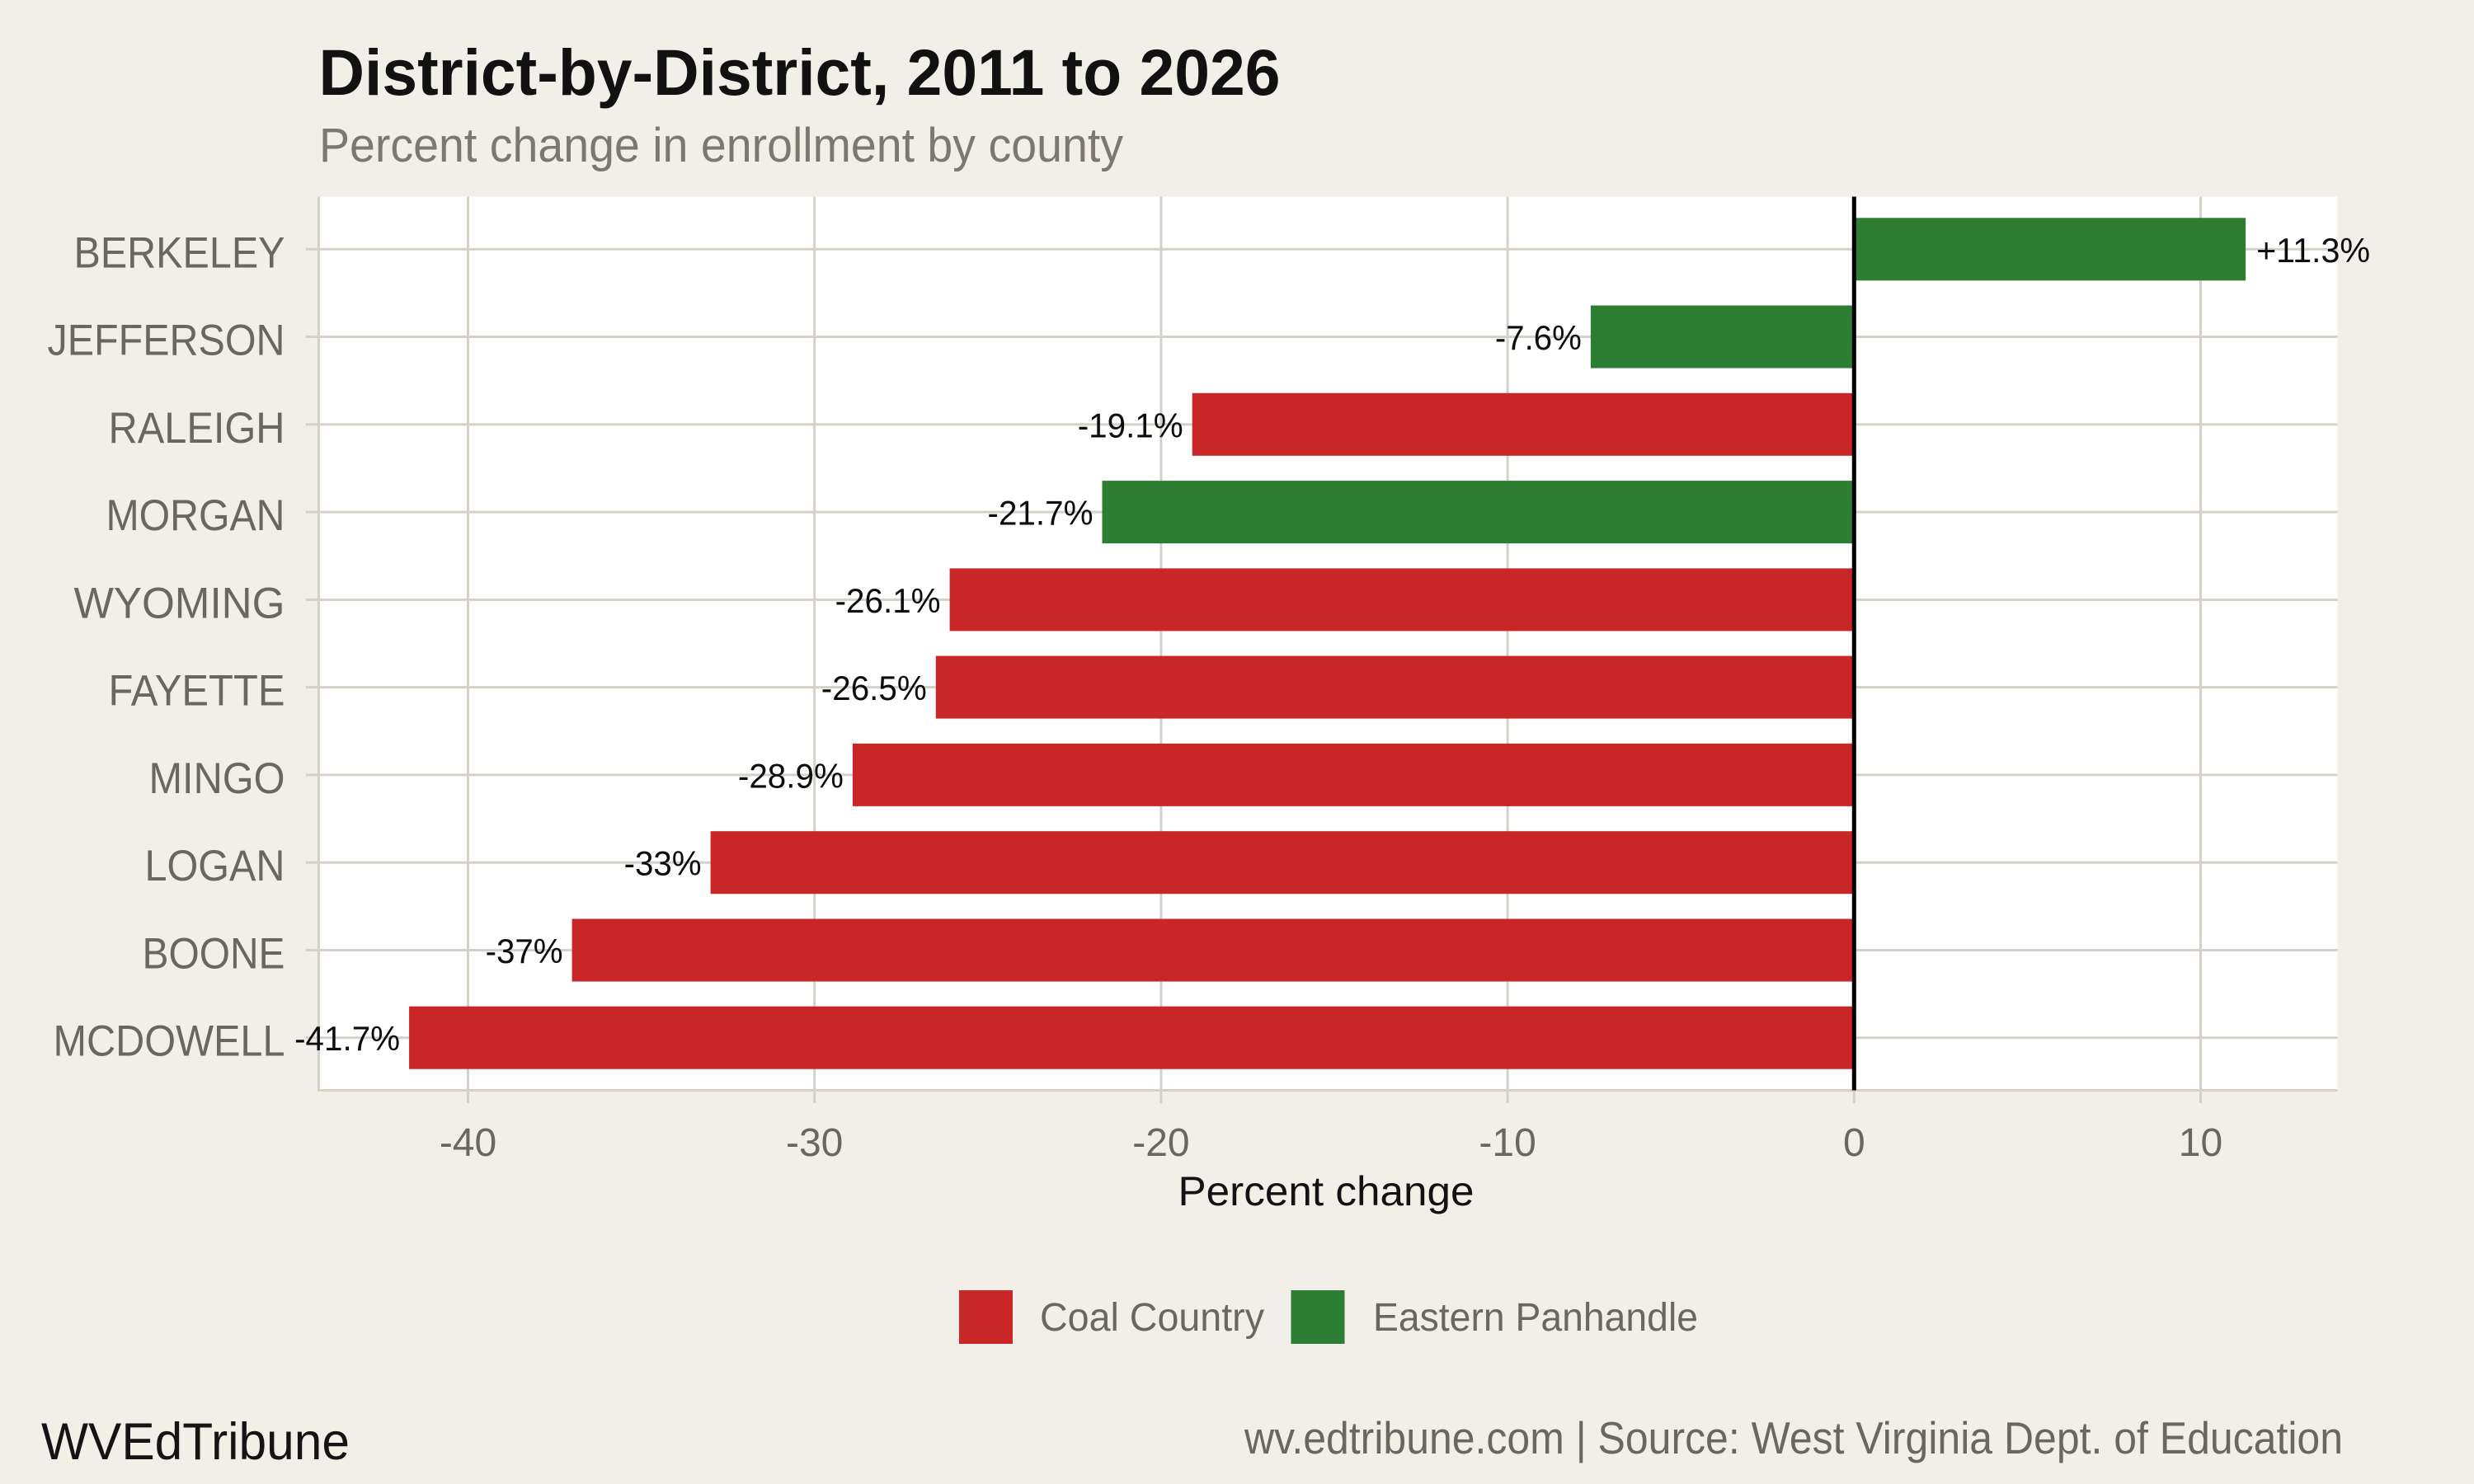  What do you see at coordinates (2313, 251) in the screenshot?
I see `svg-text: +11.3%` at bounding box center [2313, 251].